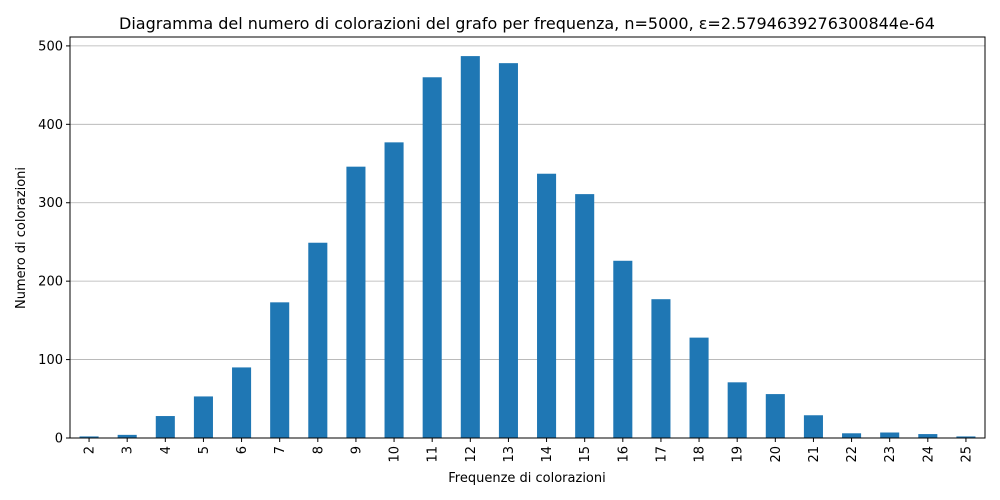  What do you see at coordinates (50, 46) in the screenshot?
I see `y-tick-label: 500` at bounding box center [50, 46].